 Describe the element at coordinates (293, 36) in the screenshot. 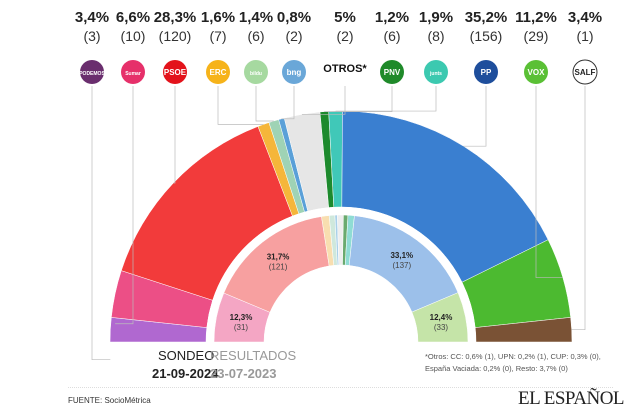

I see `seats-label-5: (2)` at that location.